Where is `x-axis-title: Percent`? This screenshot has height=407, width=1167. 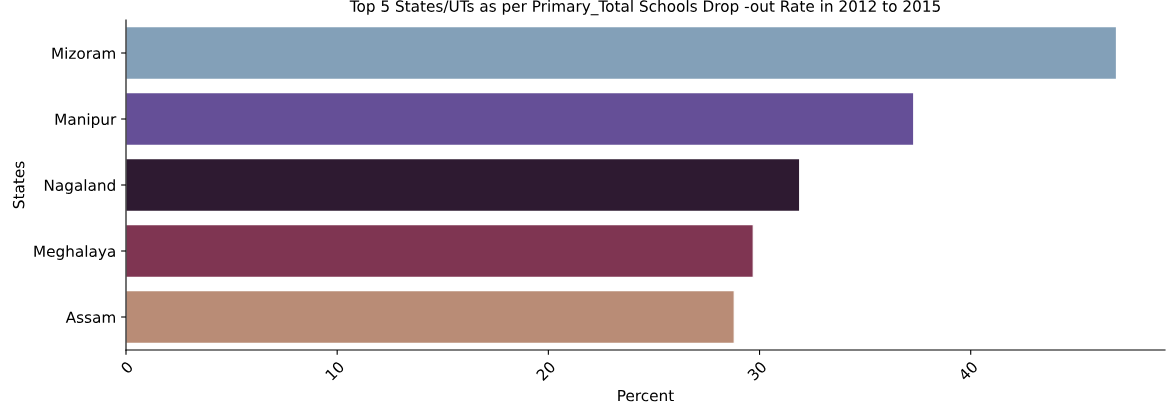
x-axis-title: Percent is located at coordinates (646, 395).